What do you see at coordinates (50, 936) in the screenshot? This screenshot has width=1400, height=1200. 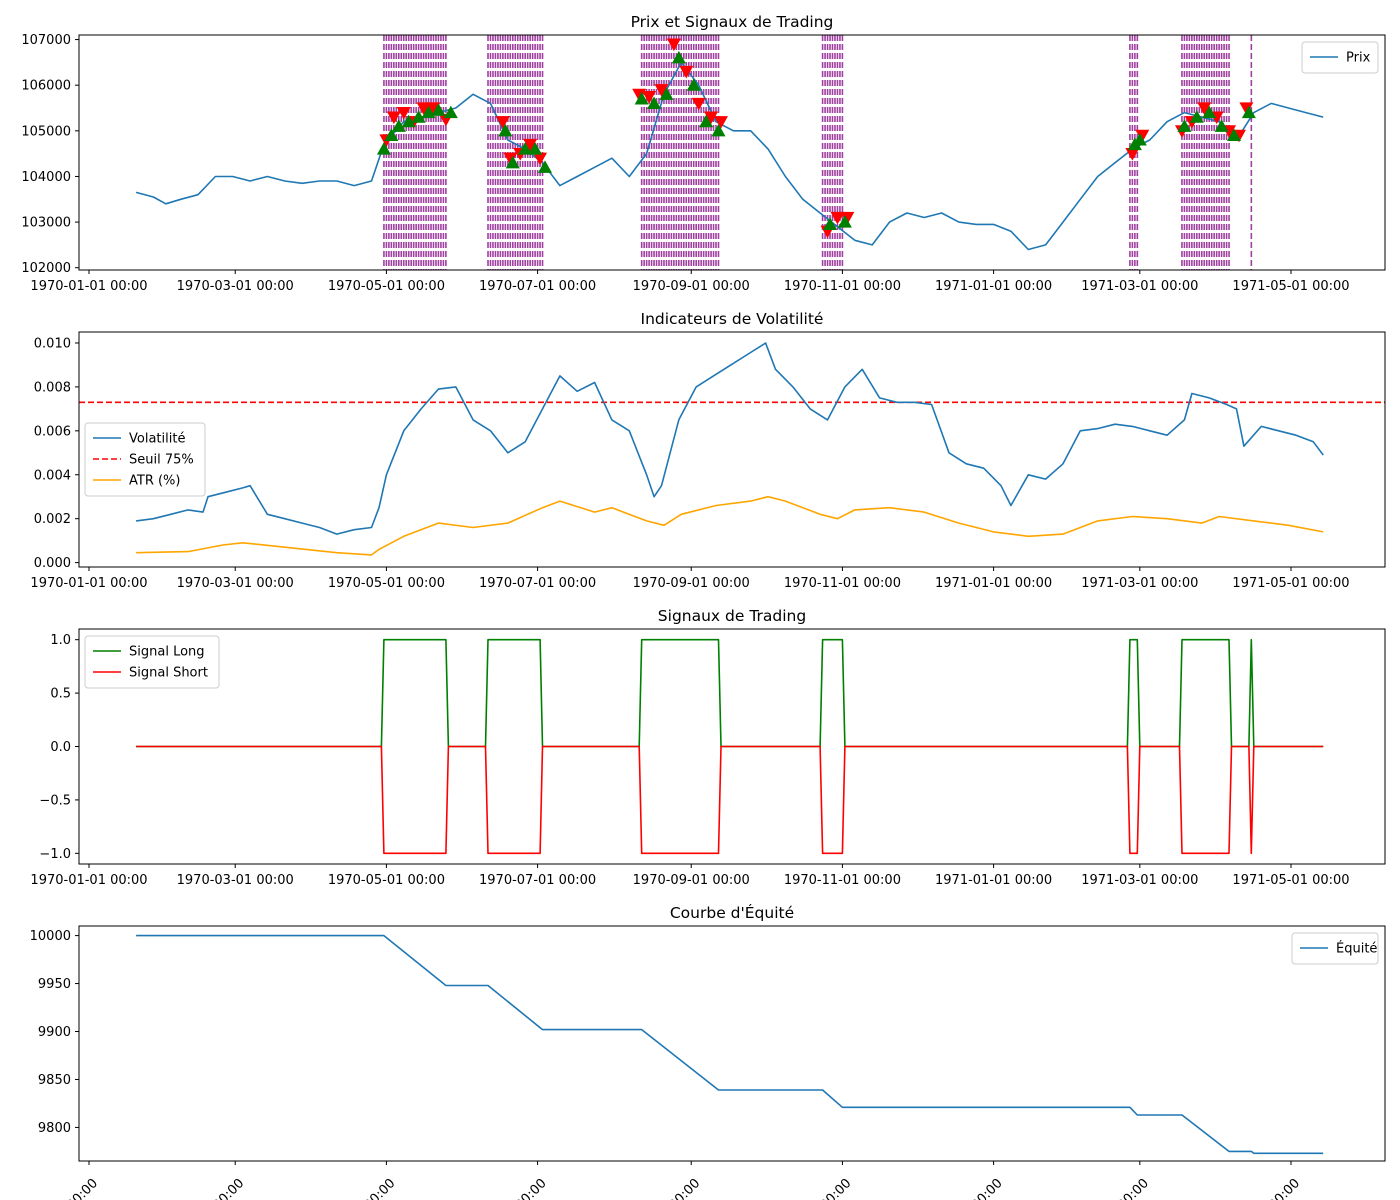 I see `y-tick-label: 10000` at bounding box center [50, 936].